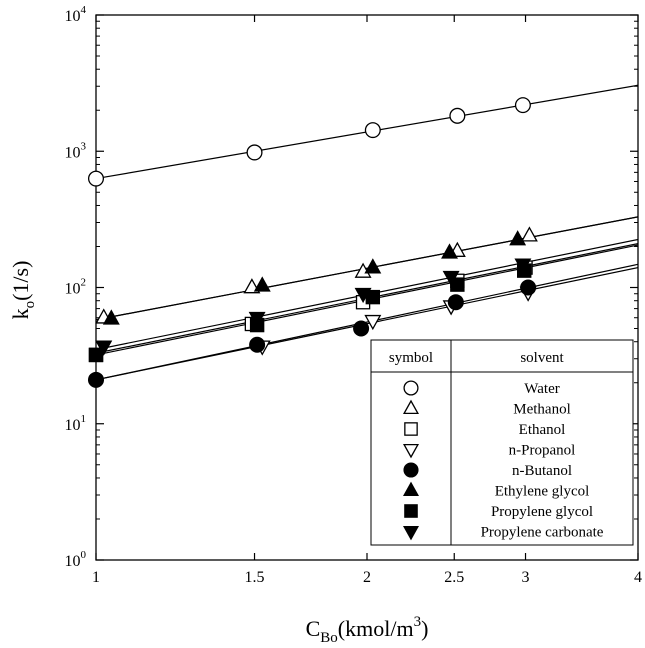 Image resolution: width=645 pixels, height=648 pixels. I want to click on legend-label: Methanol, so click(542, 410).